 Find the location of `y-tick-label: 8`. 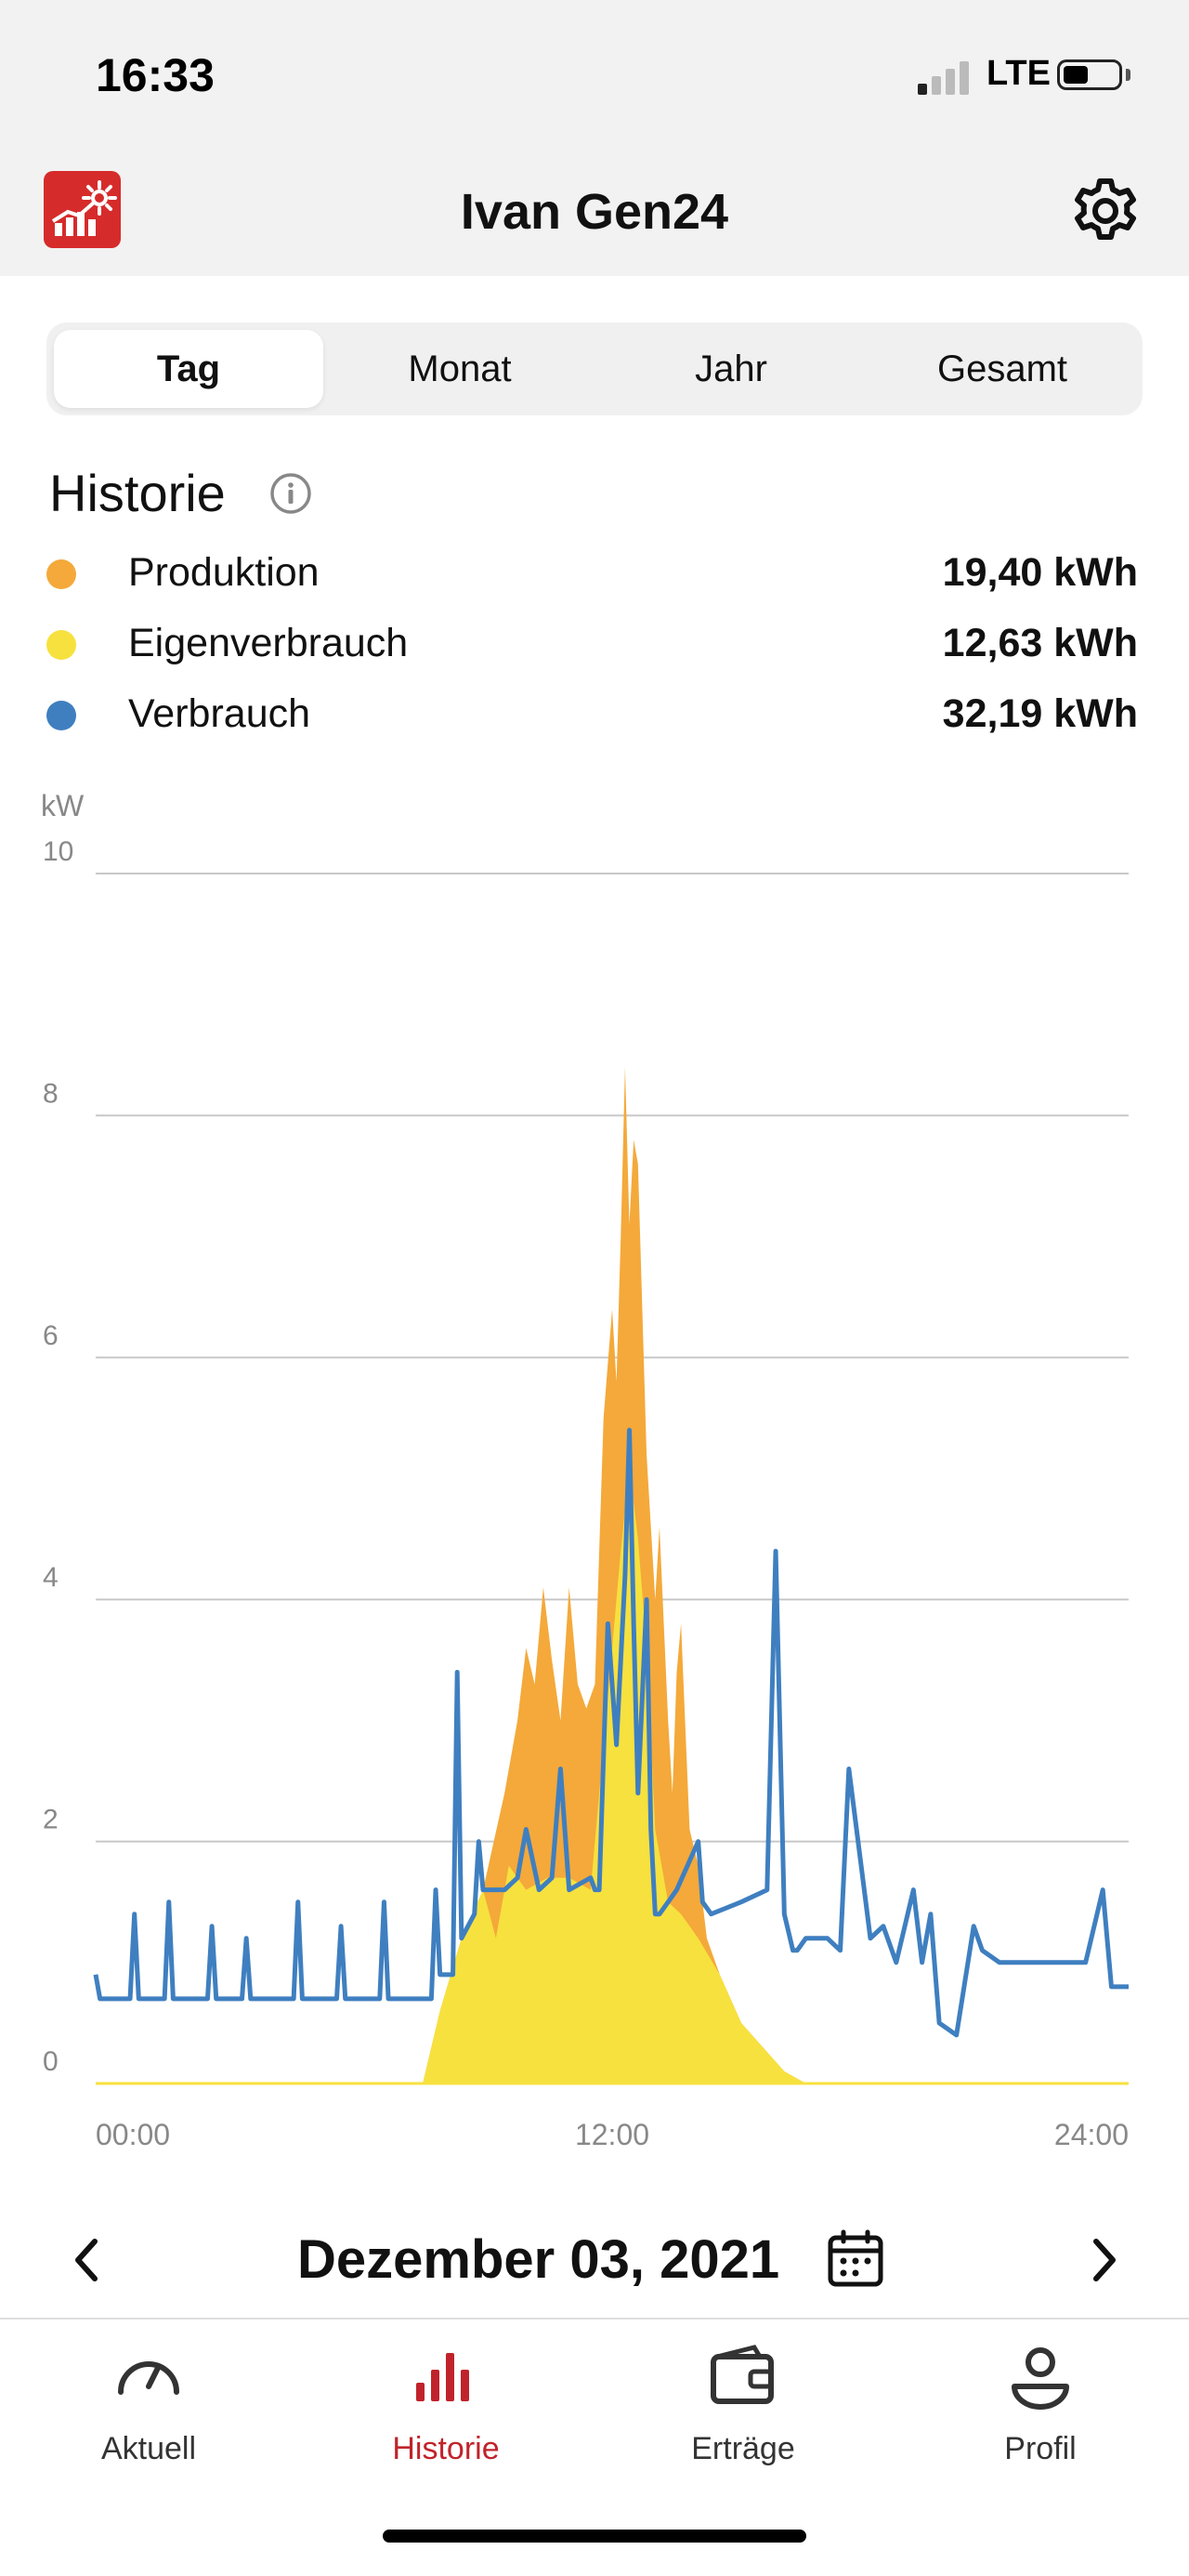

y-tick-label: 8 is located at coordinates (51, 1093).